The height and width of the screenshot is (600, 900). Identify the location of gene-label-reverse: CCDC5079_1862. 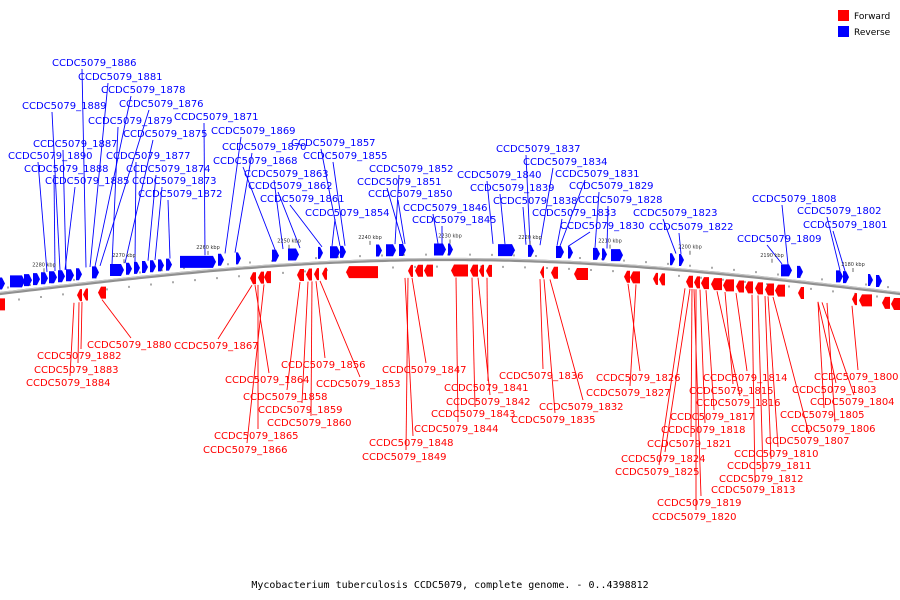
(290, 186).